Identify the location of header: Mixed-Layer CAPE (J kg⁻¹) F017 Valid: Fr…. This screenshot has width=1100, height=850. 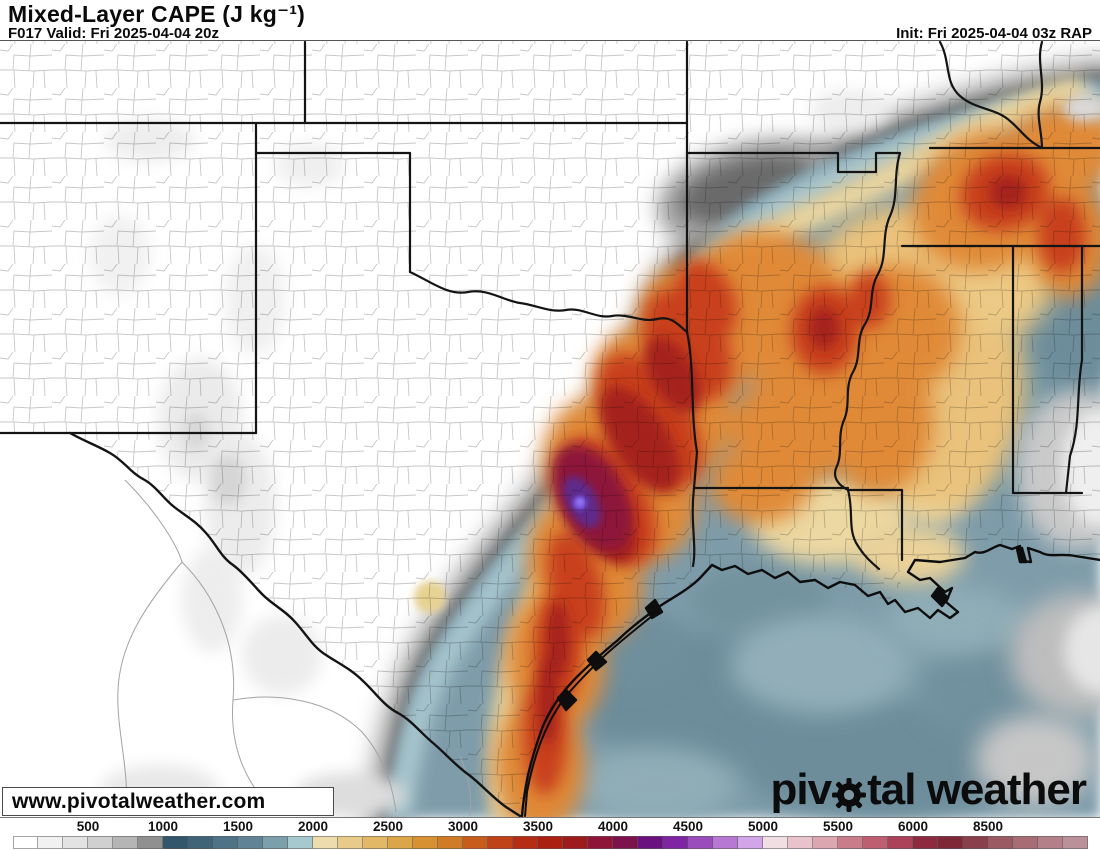
(550, 21).